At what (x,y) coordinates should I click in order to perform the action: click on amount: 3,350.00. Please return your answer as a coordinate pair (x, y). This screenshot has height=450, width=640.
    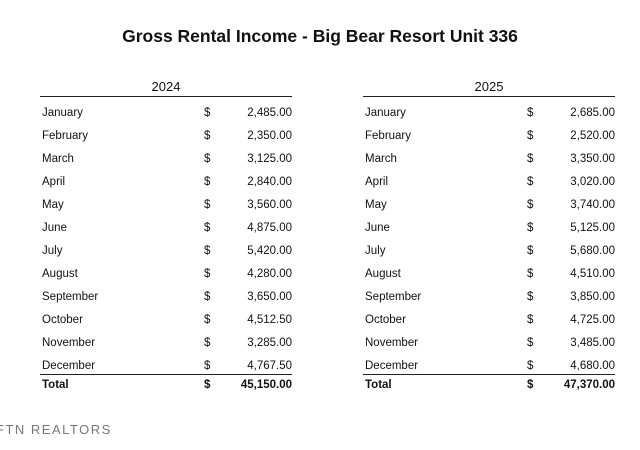
    Looking at the image, I should click on (592, 159).